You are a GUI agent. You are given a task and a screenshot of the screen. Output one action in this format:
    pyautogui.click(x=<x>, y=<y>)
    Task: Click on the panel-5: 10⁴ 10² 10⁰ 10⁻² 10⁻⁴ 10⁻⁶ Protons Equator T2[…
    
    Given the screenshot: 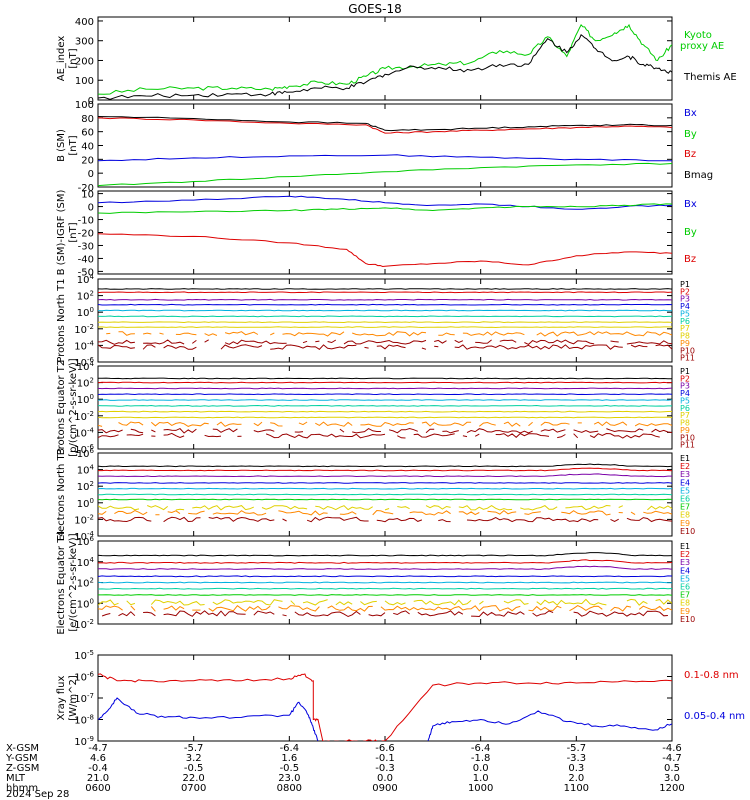 What is the action you would take?
    pyautogui.click(x=375, y=407)
    